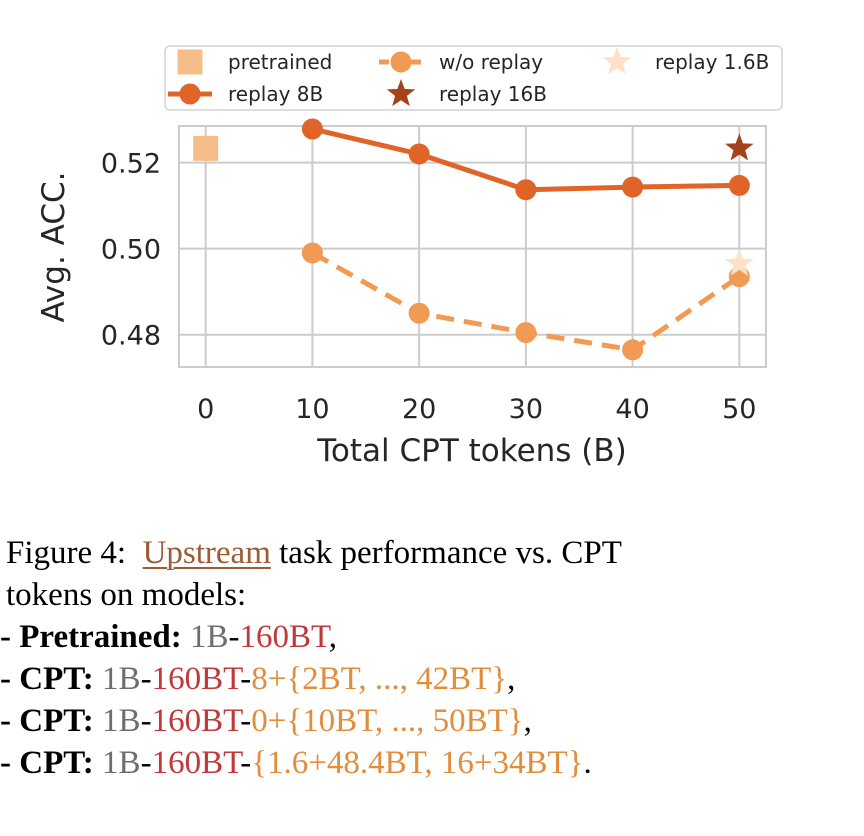 This screenshot has width=864, height=836. Describe the element at coordinates (54, 247) in the screenshot. I see `y-axis-label: Avg. ACC.` at that location.